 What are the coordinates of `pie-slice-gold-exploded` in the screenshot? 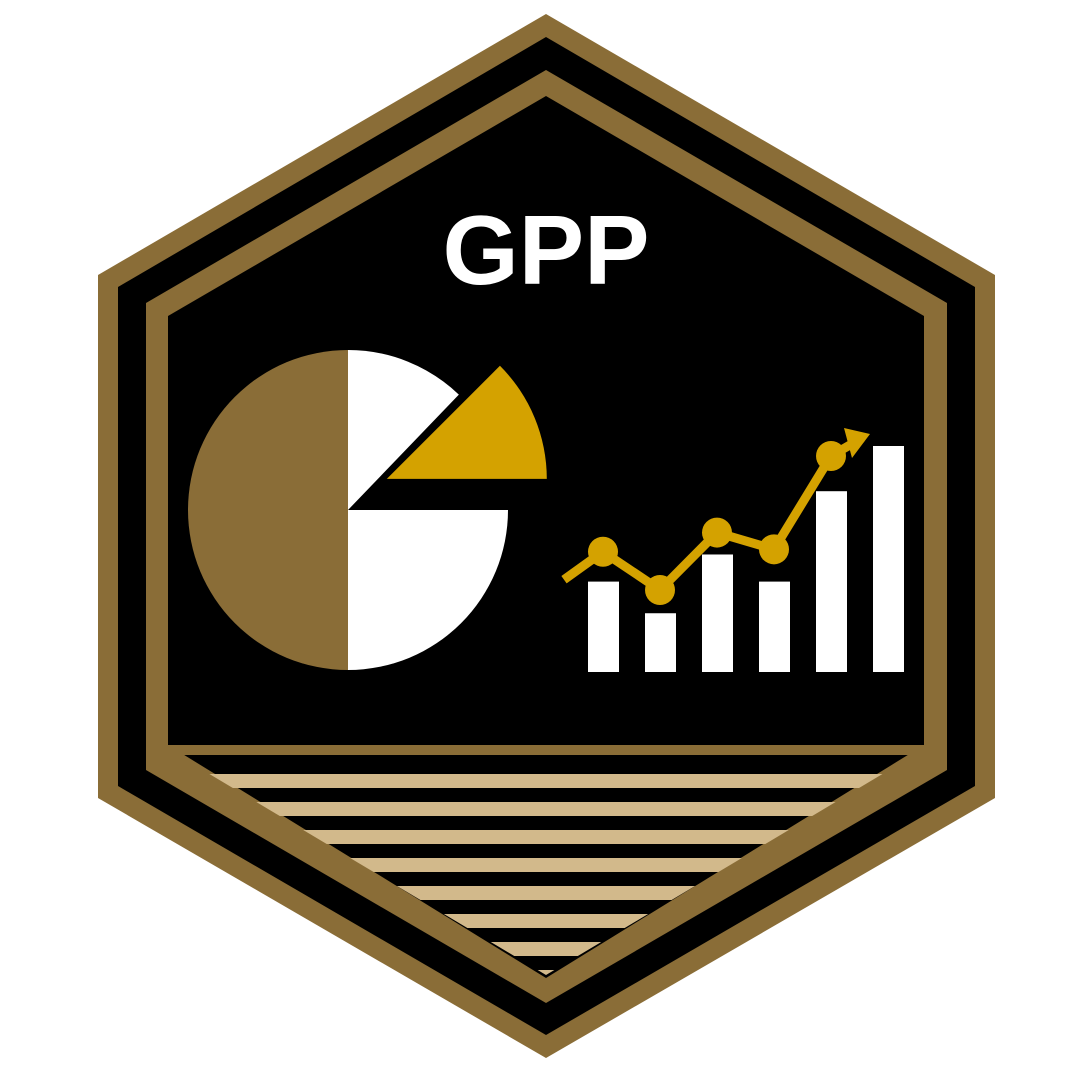 It's located at (466, 422).